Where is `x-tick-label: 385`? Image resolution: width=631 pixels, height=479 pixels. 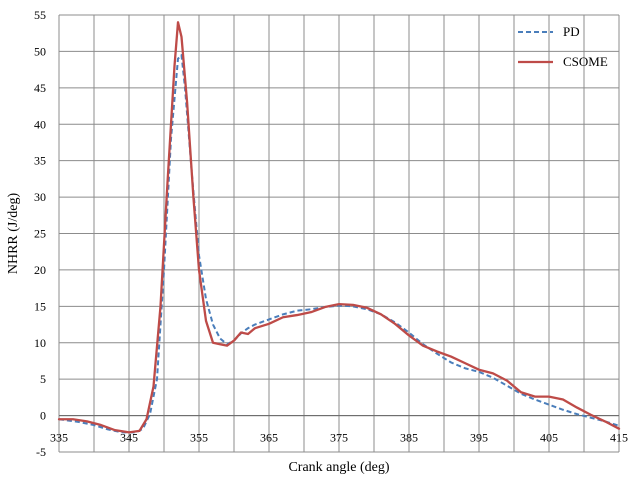 x-tick-label: 385 is located at coordinates (409, 438).